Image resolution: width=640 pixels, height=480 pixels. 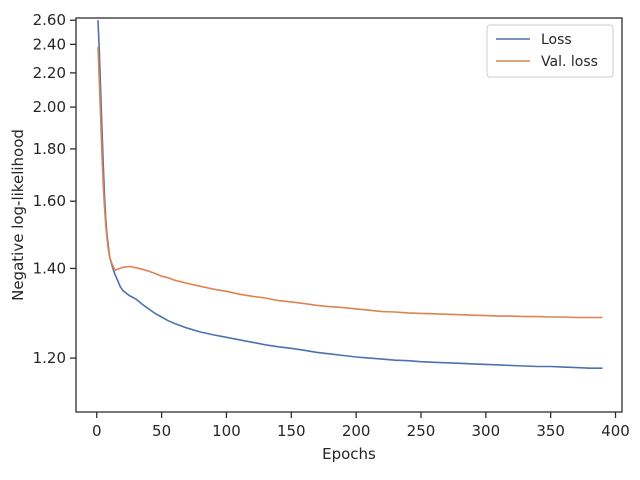 I want to click on x-tick-label: 0, so click(x=97, y=431).